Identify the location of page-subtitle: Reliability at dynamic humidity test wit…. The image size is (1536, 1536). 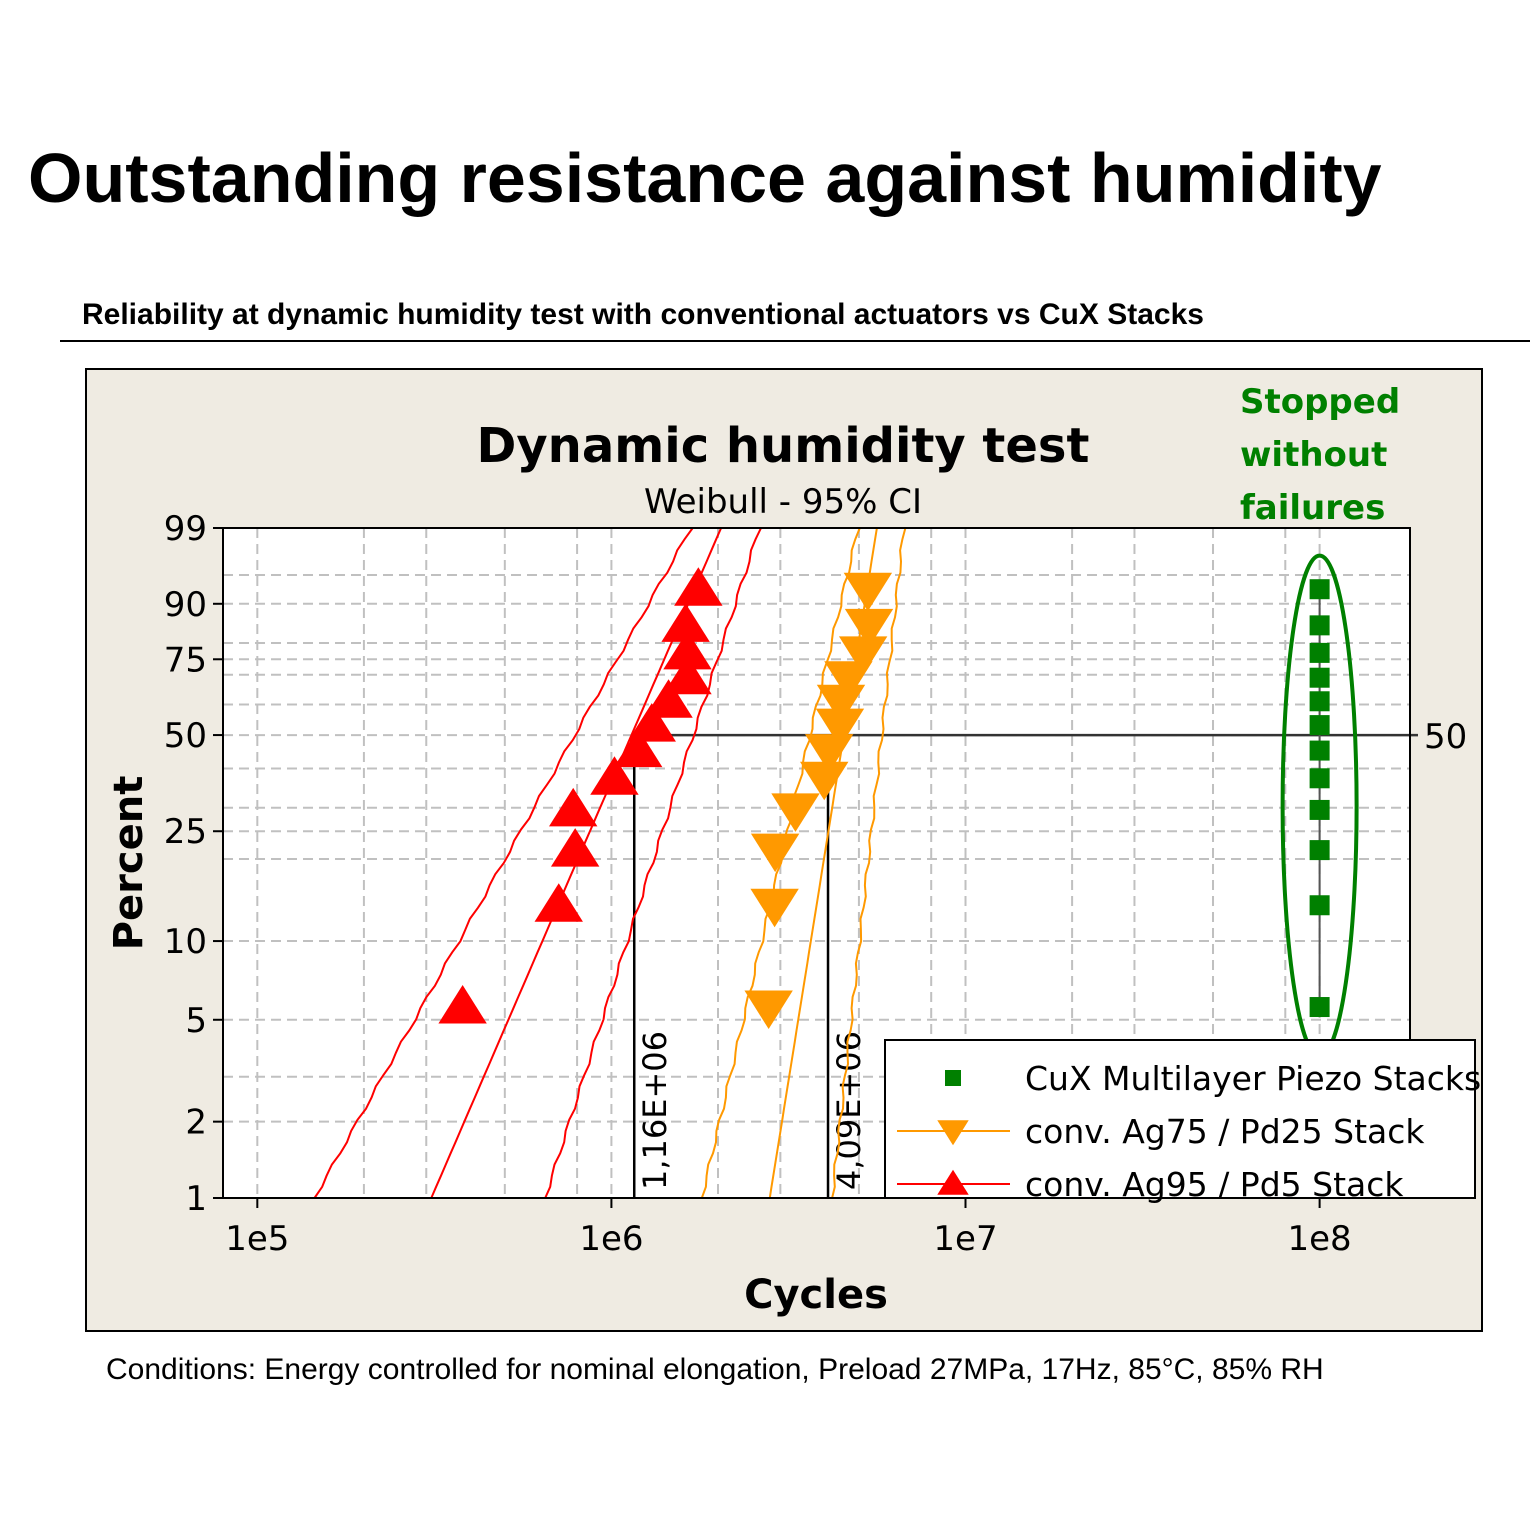
(643, 314).